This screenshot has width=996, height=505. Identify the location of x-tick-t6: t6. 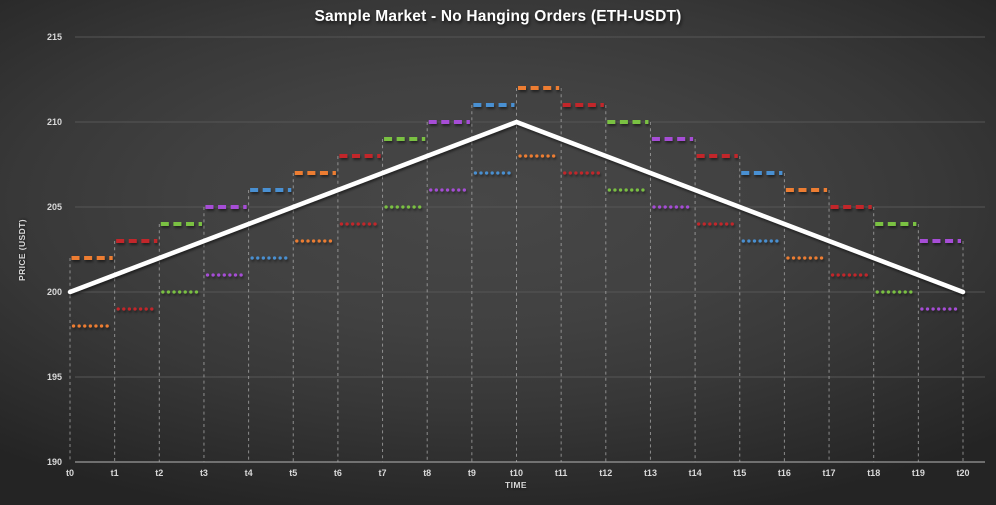
(338, 473).